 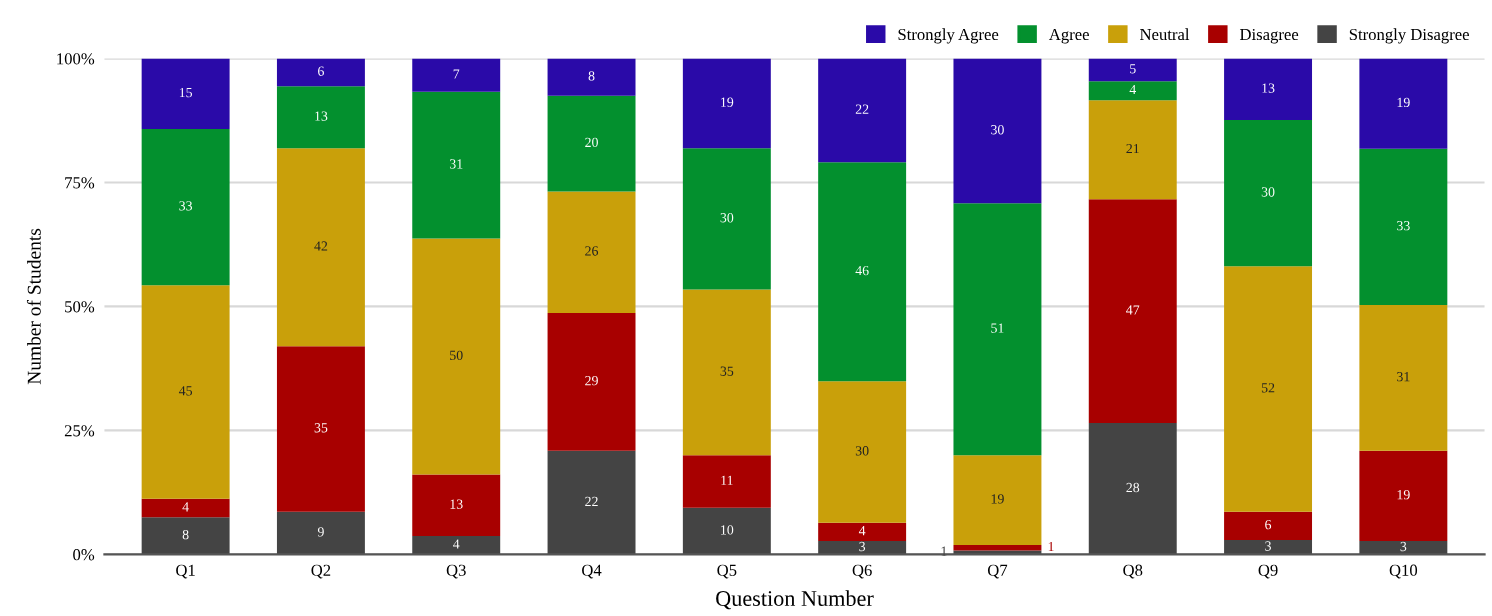 I want to click on x-tick-label: Q5, so click(x=727, y=571).